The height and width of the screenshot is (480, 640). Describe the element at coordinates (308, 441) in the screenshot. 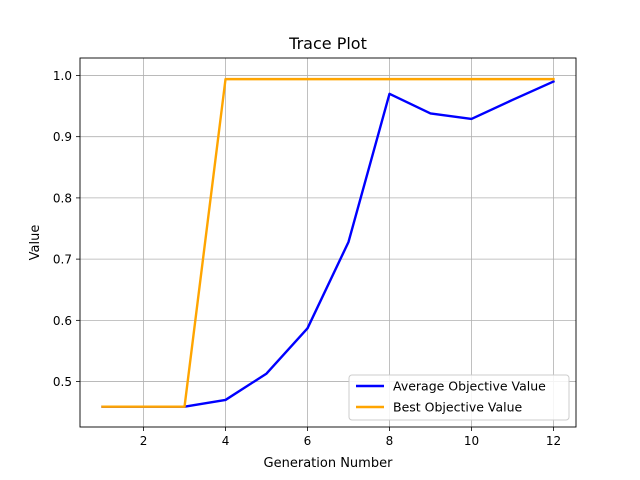

I see `x-tick-label: 6` at that location.